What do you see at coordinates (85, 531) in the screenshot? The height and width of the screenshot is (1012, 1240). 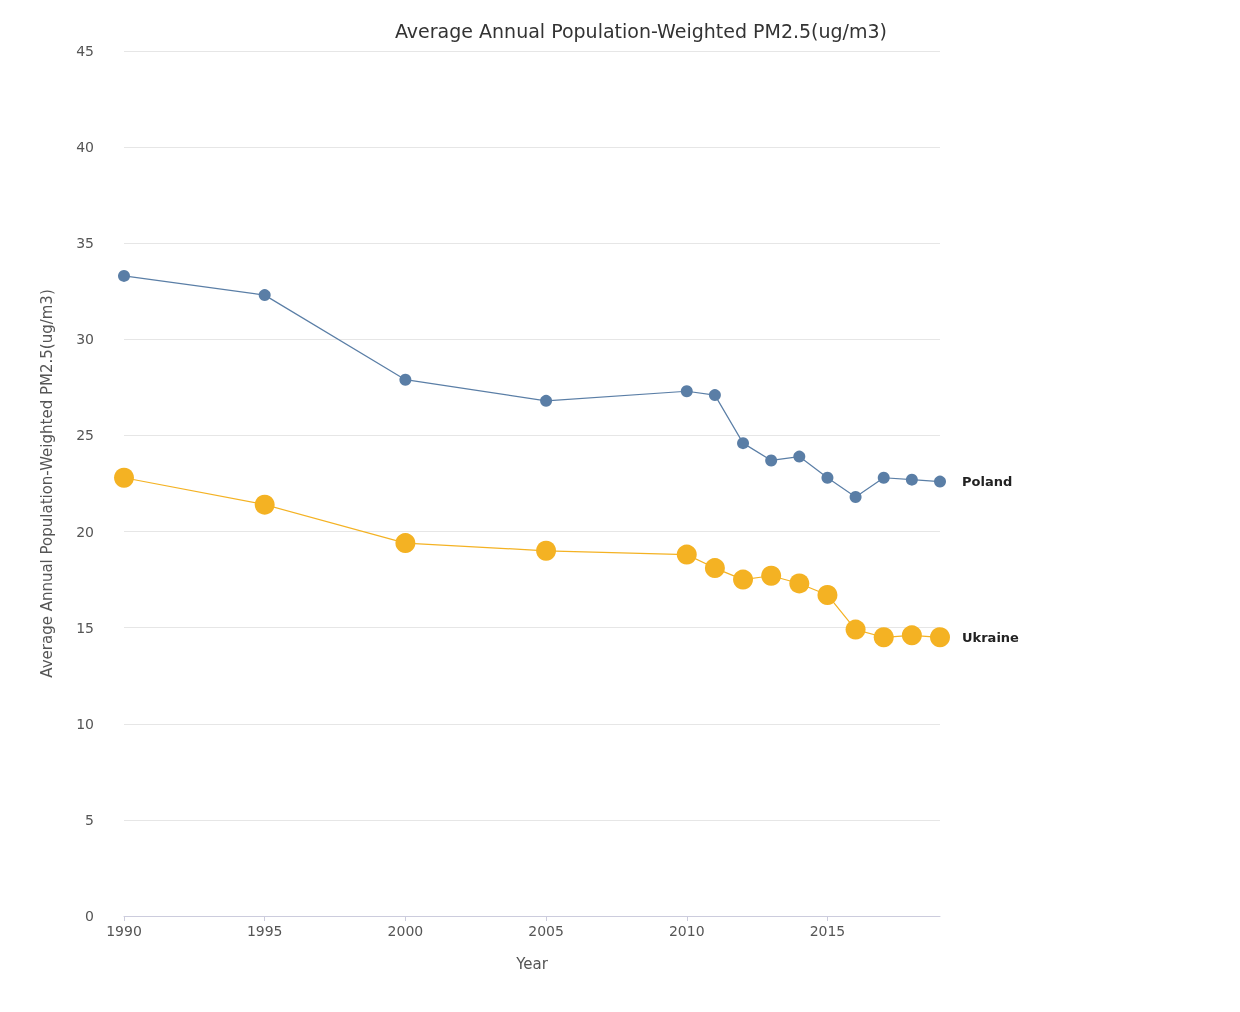 I see `y-tick-label: 20` at bounding box center [85, 531].